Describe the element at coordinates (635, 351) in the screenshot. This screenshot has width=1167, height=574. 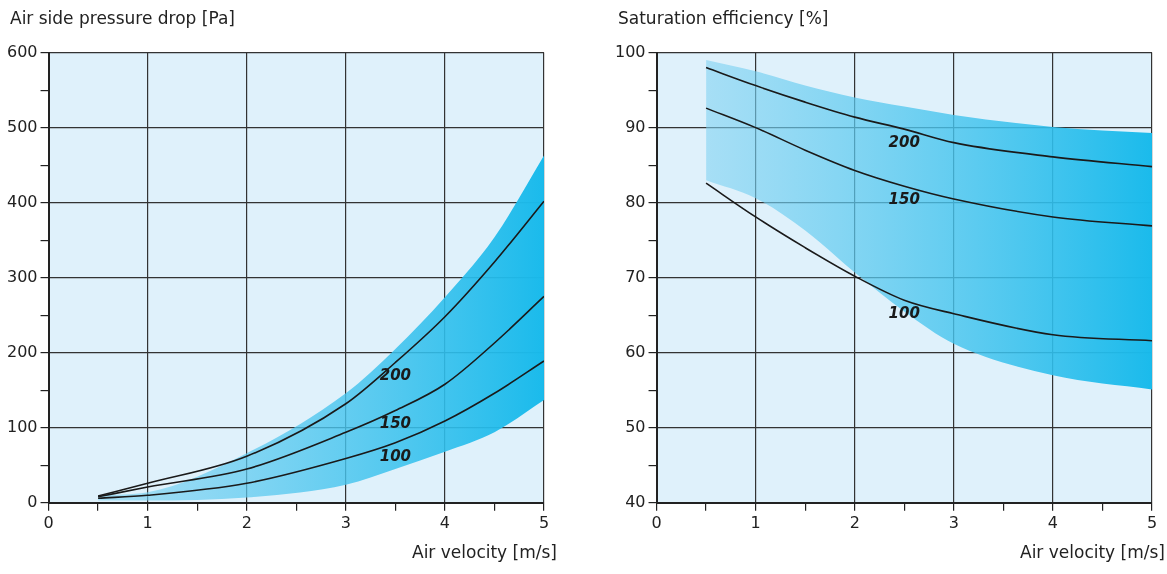
I see `y-tick-label: 60` at that location.